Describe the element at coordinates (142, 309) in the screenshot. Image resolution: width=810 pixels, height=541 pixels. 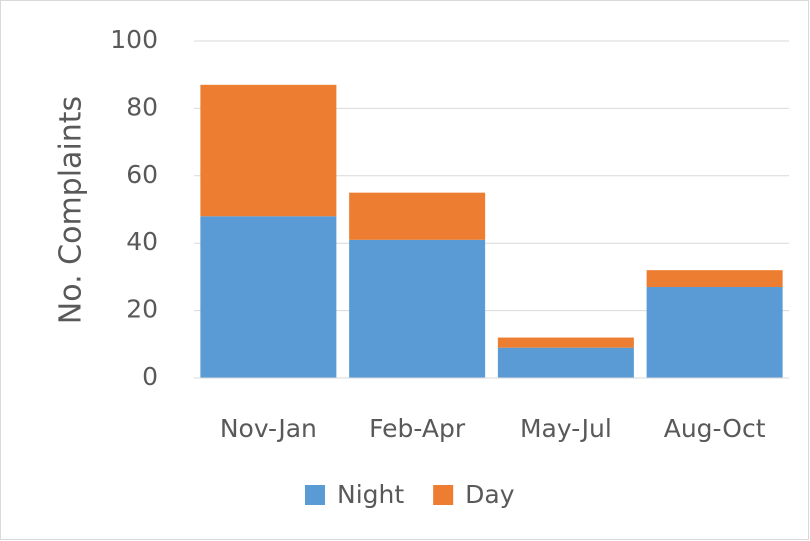
I see `y-tick-label: 20` at that location.